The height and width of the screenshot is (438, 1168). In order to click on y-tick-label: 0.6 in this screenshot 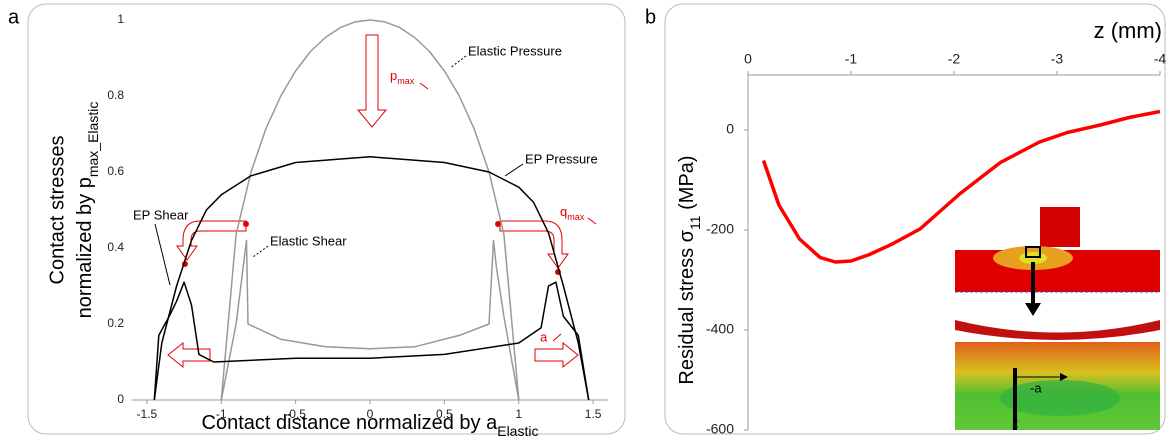, I will do `click(115, 171)`.